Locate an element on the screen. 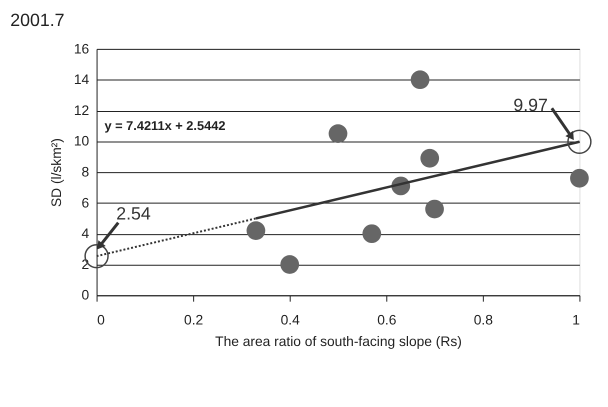 The image size is (608, 407). x-tick-label: 0.4 is located at coordinates (290, 320).